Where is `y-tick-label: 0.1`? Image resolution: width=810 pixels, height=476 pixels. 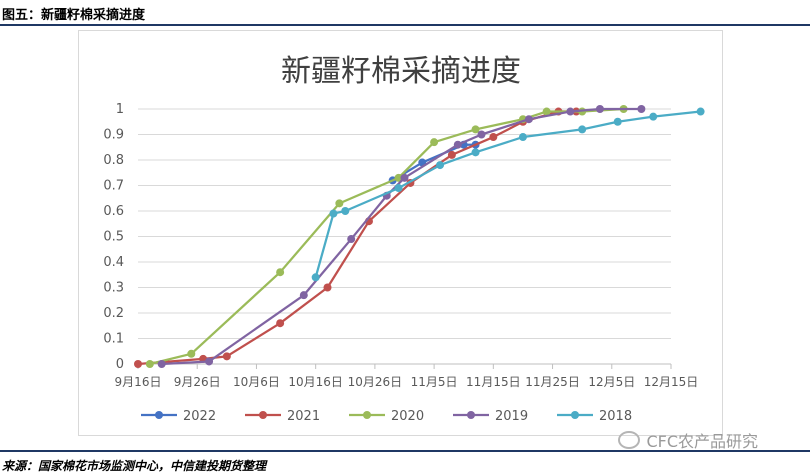 y-tick-label: 0.1 is located at coordinates (113, 339).